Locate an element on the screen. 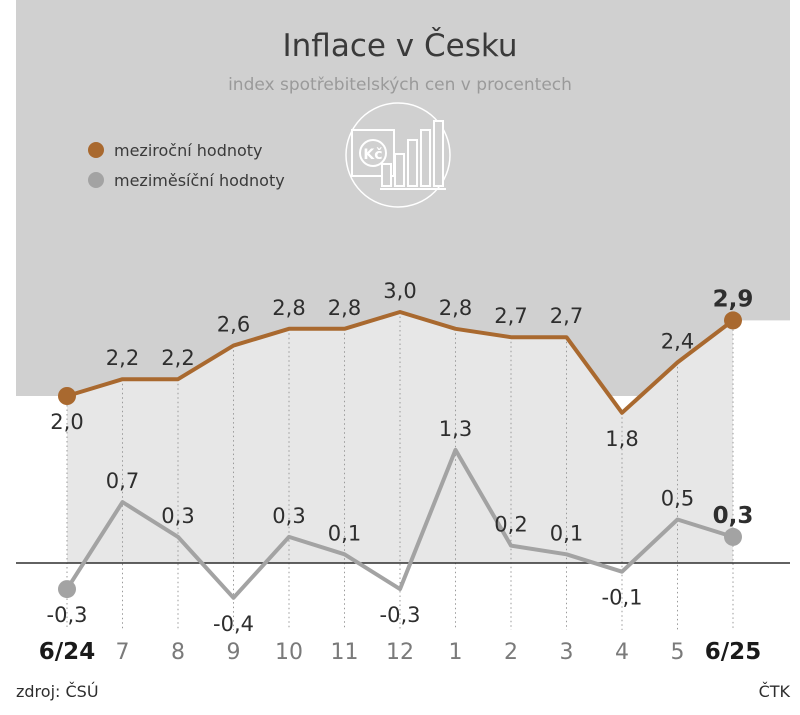 The height and width of the screenshot is (715, 800). x-tick-label: 12 is located at coordinates (400, 652).